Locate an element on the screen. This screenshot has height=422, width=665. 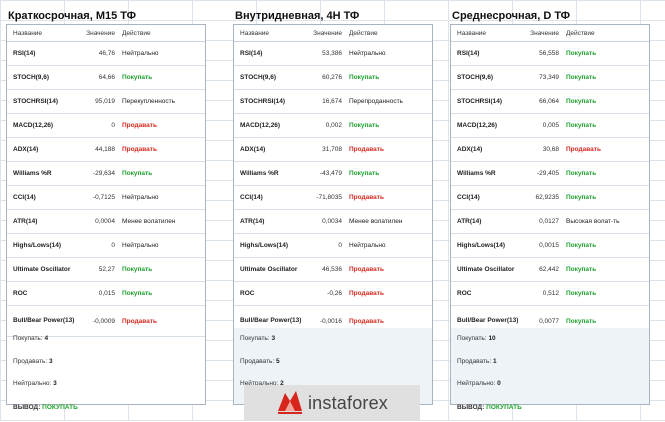
indicator-value: 95,019 is located at coordinates (105, 101).